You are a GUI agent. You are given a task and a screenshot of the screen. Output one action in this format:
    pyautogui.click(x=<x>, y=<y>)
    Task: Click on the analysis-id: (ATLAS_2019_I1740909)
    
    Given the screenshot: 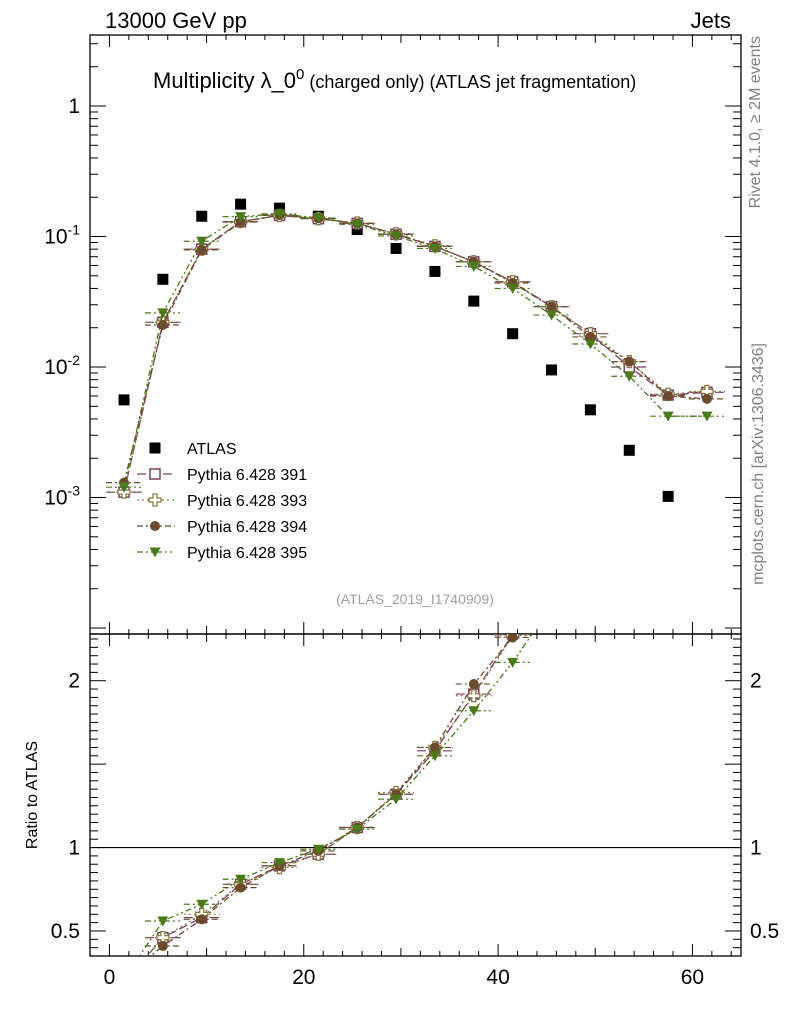 What is the action you would take?
    pyautogui.click(x=415, y=599)
    